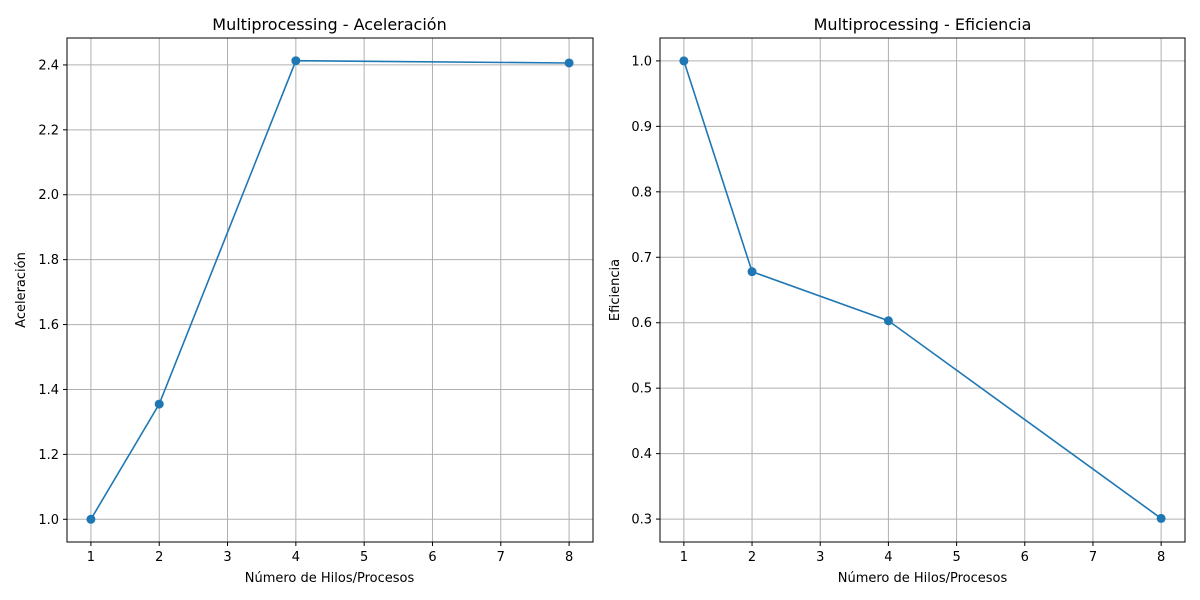 The image size is (1200, 600). I want to click on y-tick-label: 2.4, so click(48, 65).